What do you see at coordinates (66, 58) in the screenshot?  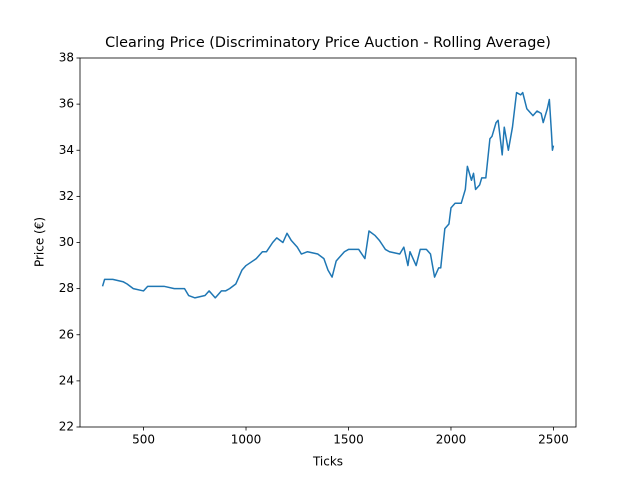 I see `y-tick-label: 38` at bounding box center [66, 58].